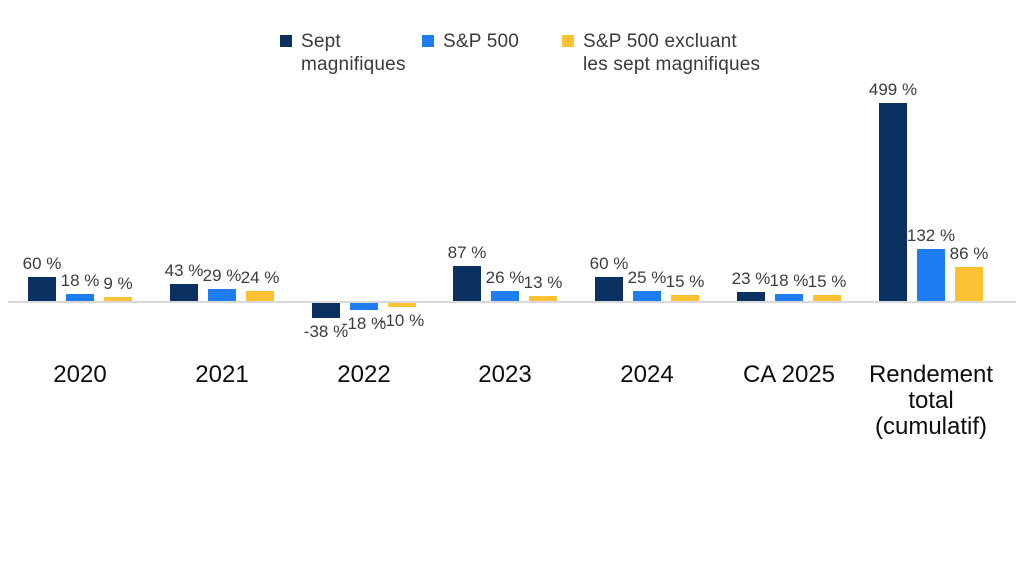 This screenshot has width=1024, height=572. Describe the element at coordinates (505, 277) in the screenshot. I see `bar-value-label: 26 %` at that location.